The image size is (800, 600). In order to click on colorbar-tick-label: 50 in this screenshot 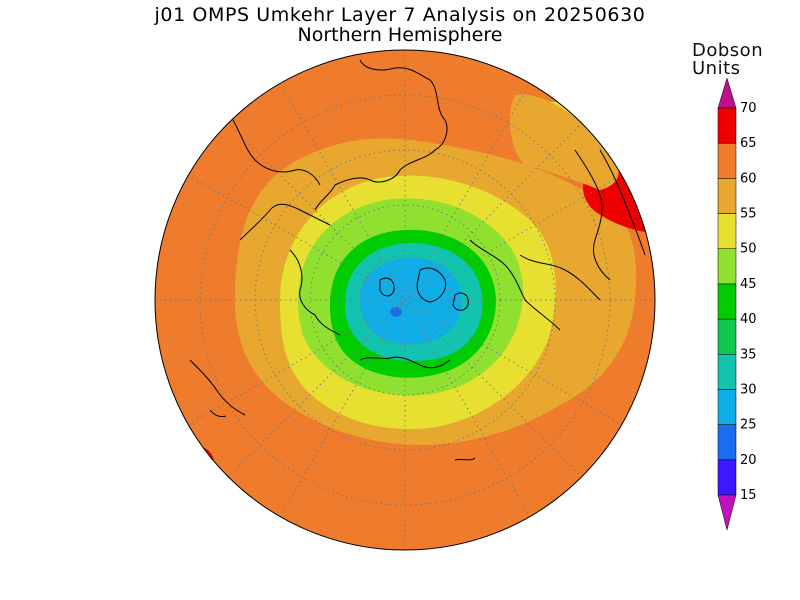, I will do `click(748, 249)`.